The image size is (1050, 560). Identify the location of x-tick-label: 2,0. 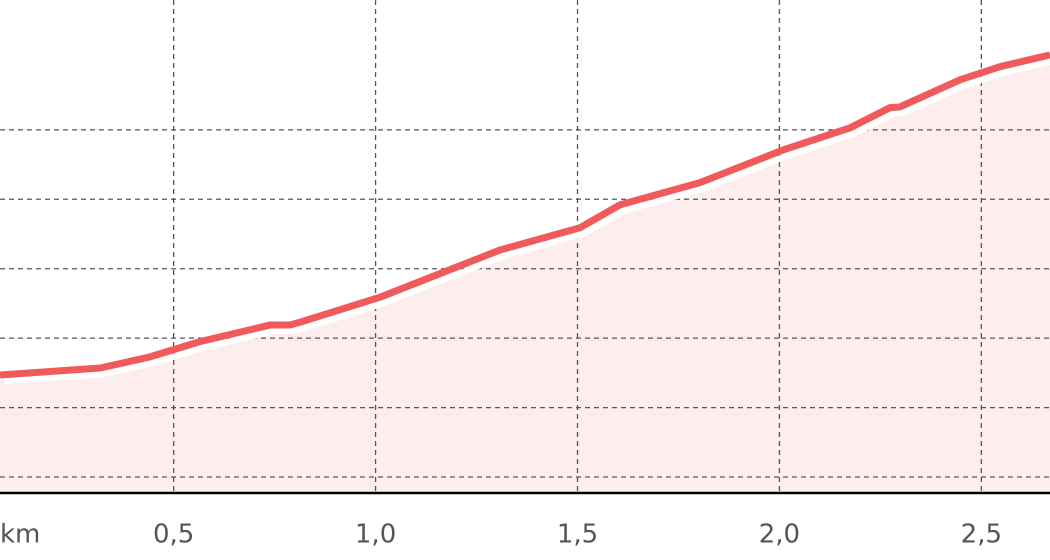
(779, 535).